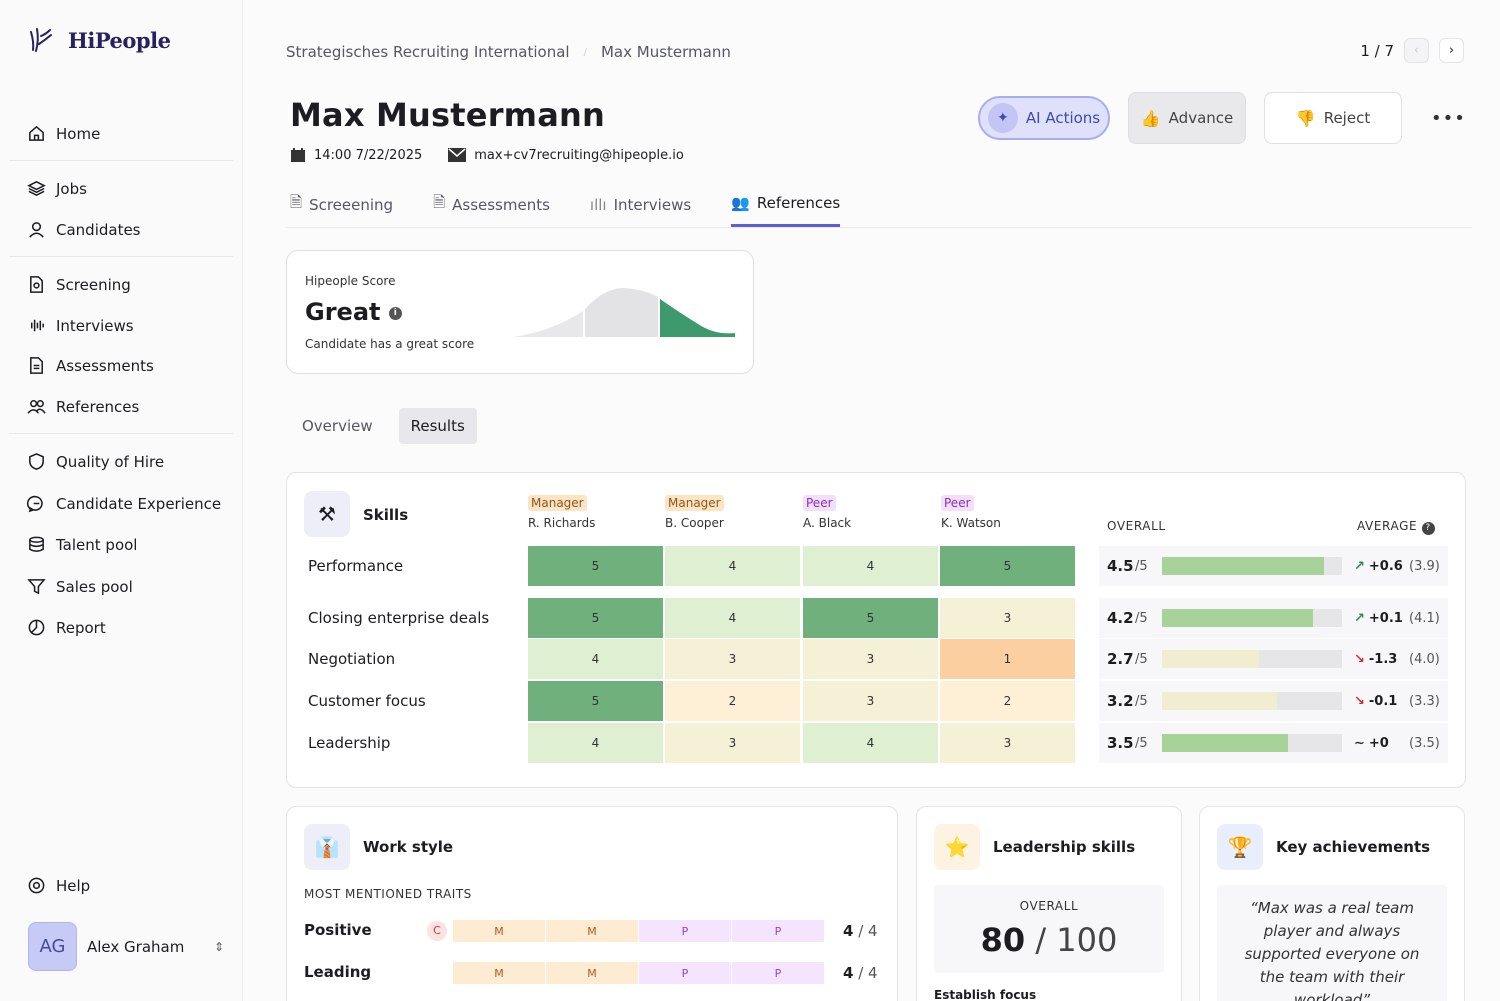 This screenshot has height=1001, width=1500. Describe the element at coordinates (126, 946) in the screenshot. I see `user-menu: AG Alex Graham ⇕` at that location.